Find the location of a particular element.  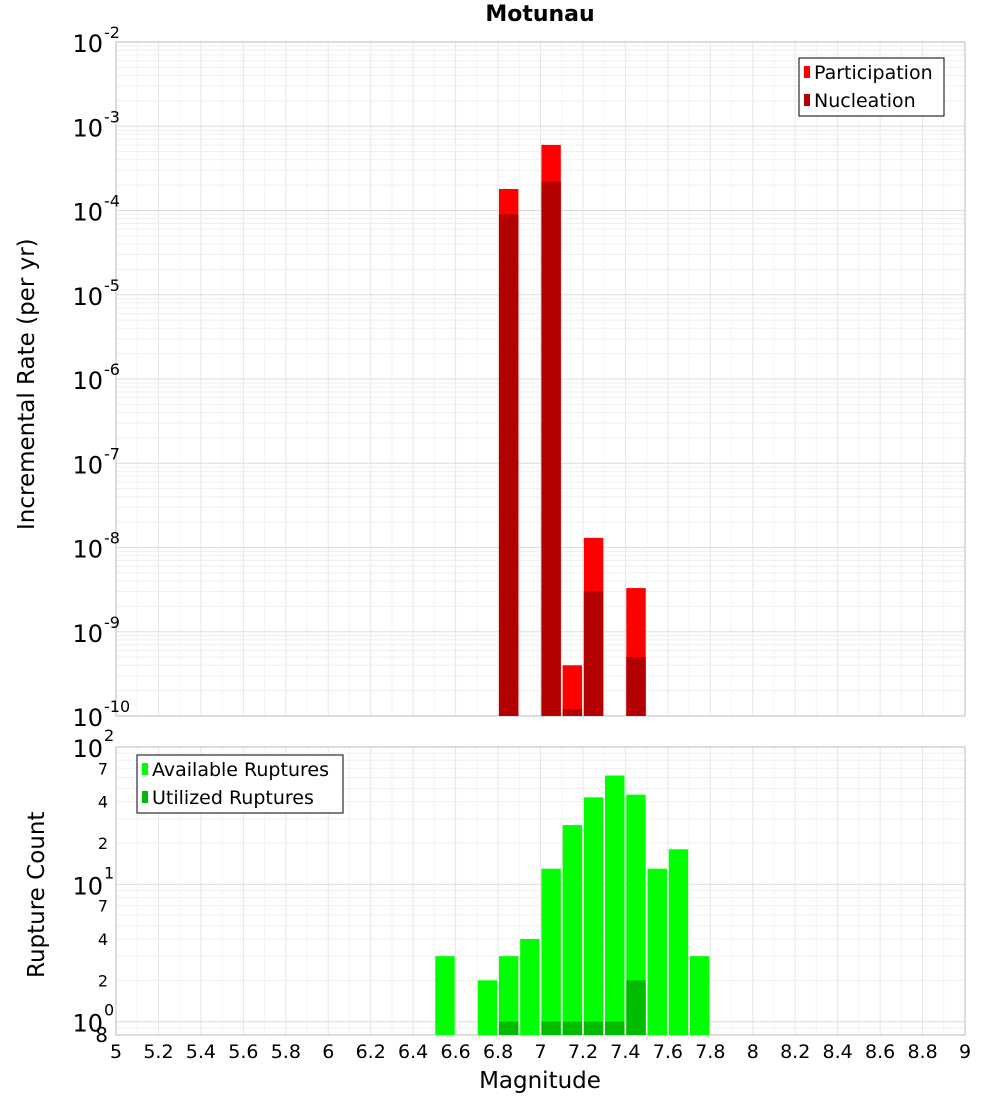

x-tick-label: 7 is located at coordinates (540, 1052).